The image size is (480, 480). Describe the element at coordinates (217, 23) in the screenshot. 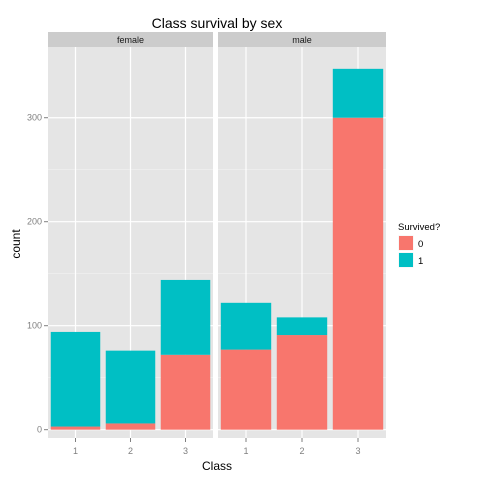

I see `chart-title: Class survival by sex` at that location.